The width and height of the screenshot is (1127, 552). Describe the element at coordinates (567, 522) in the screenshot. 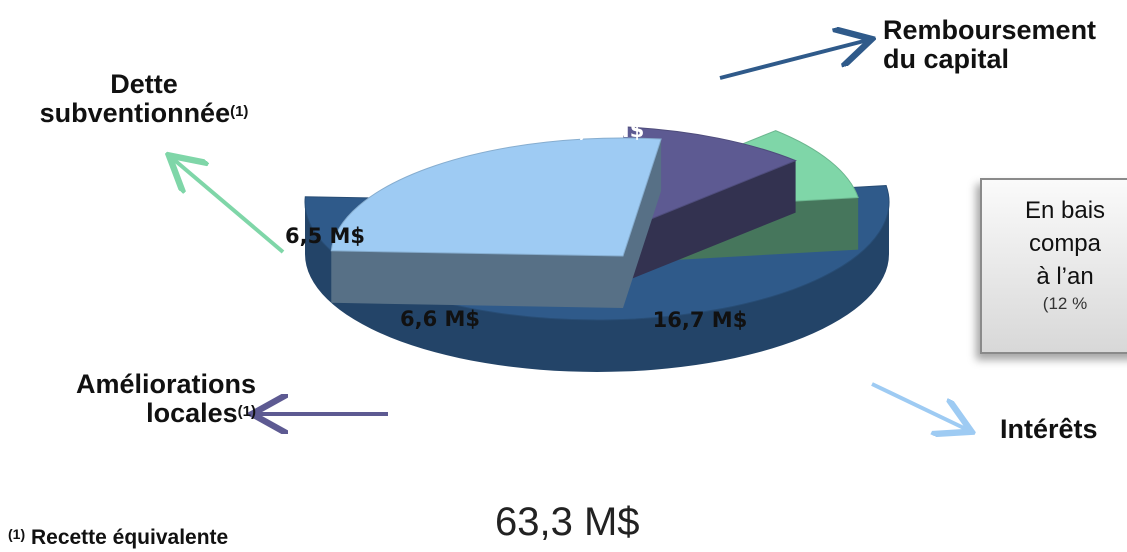

I see `total-value: 63,3 M$` at that location.